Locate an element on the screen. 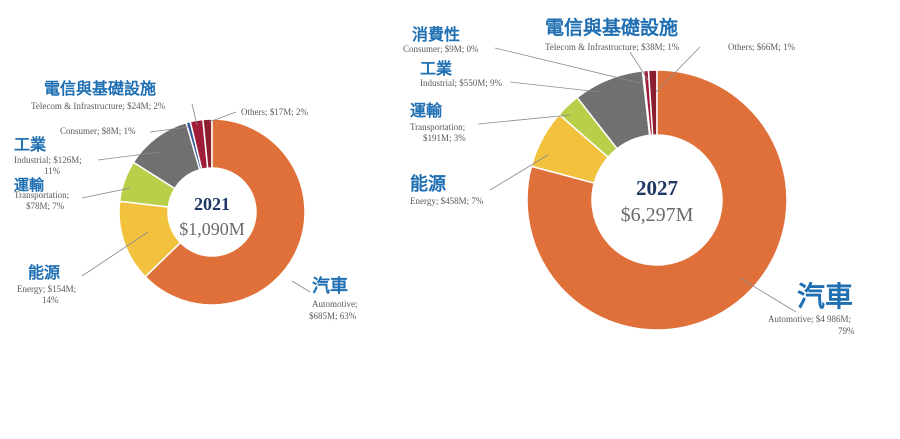  label-en-energy-2027: Energy; $458M; 7% is located at coordinates (447, 201).